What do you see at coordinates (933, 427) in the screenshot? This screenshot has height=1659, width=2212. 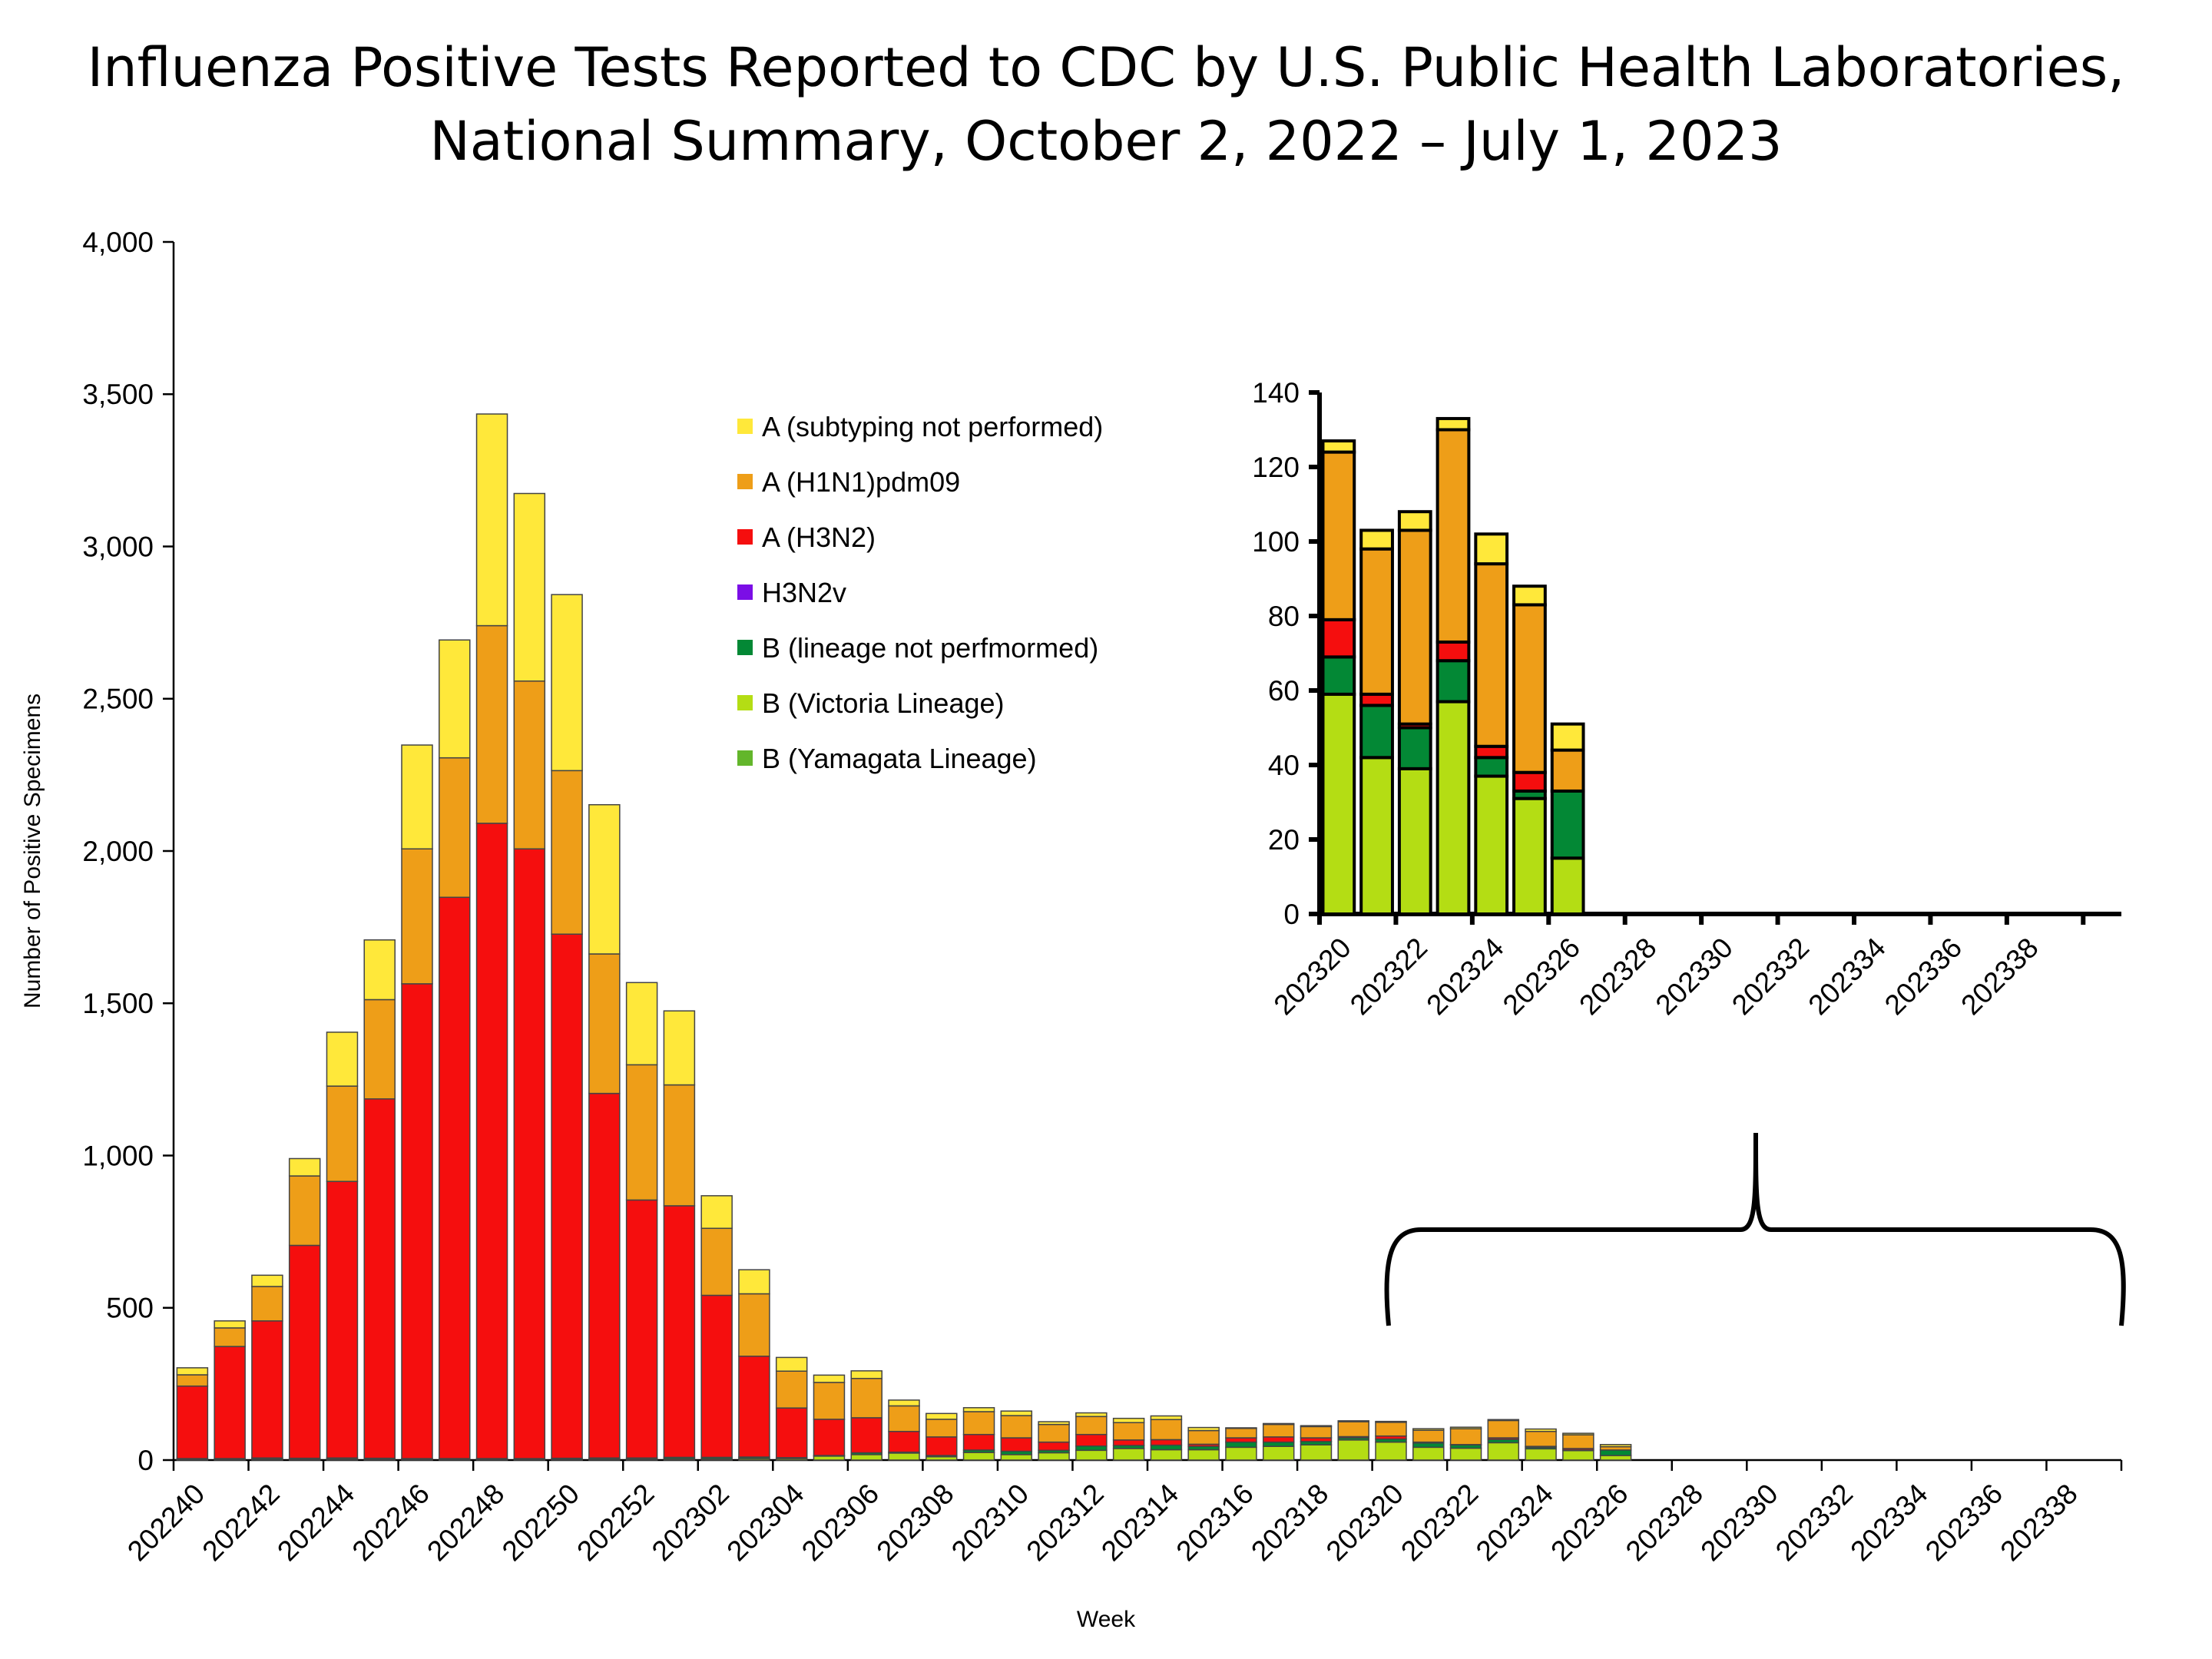 I see `legend-label: A (subtyping not performed)` at bounding box center [933, 427].